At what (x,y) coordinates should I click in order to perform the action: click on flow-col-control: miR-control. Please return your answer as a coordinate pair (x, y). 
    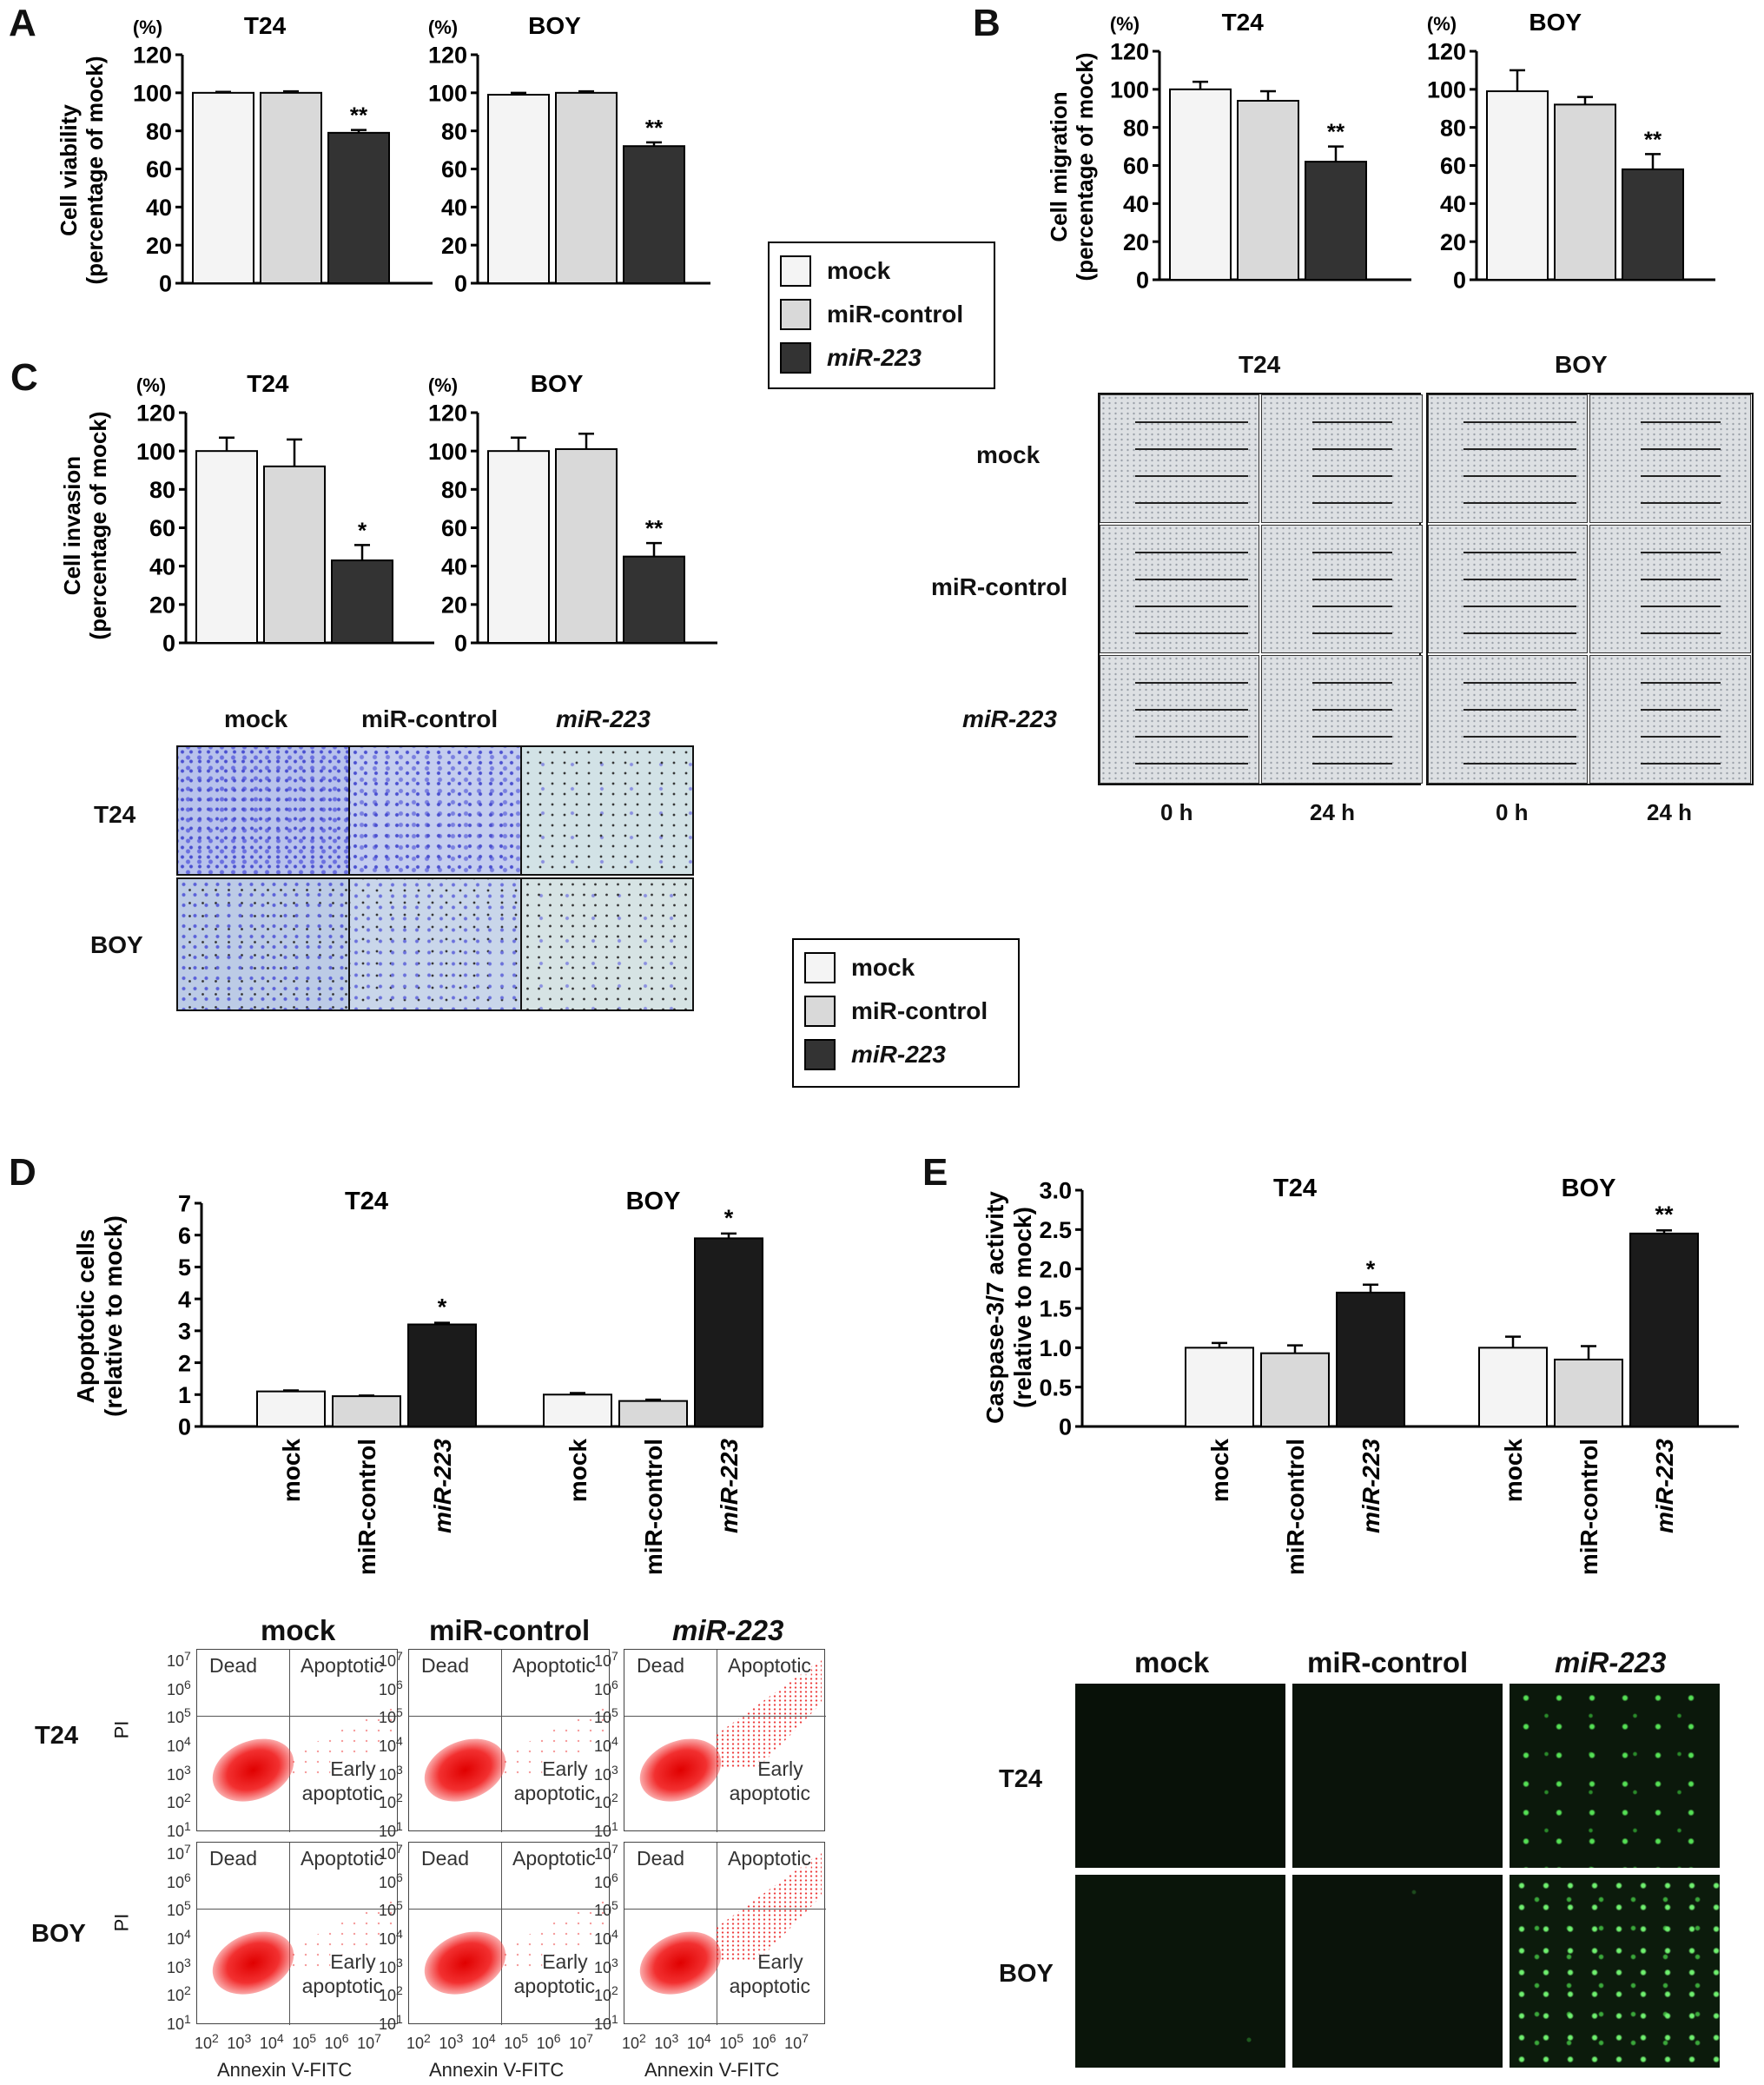
    Looking at the image, I should click on (510, 1630).